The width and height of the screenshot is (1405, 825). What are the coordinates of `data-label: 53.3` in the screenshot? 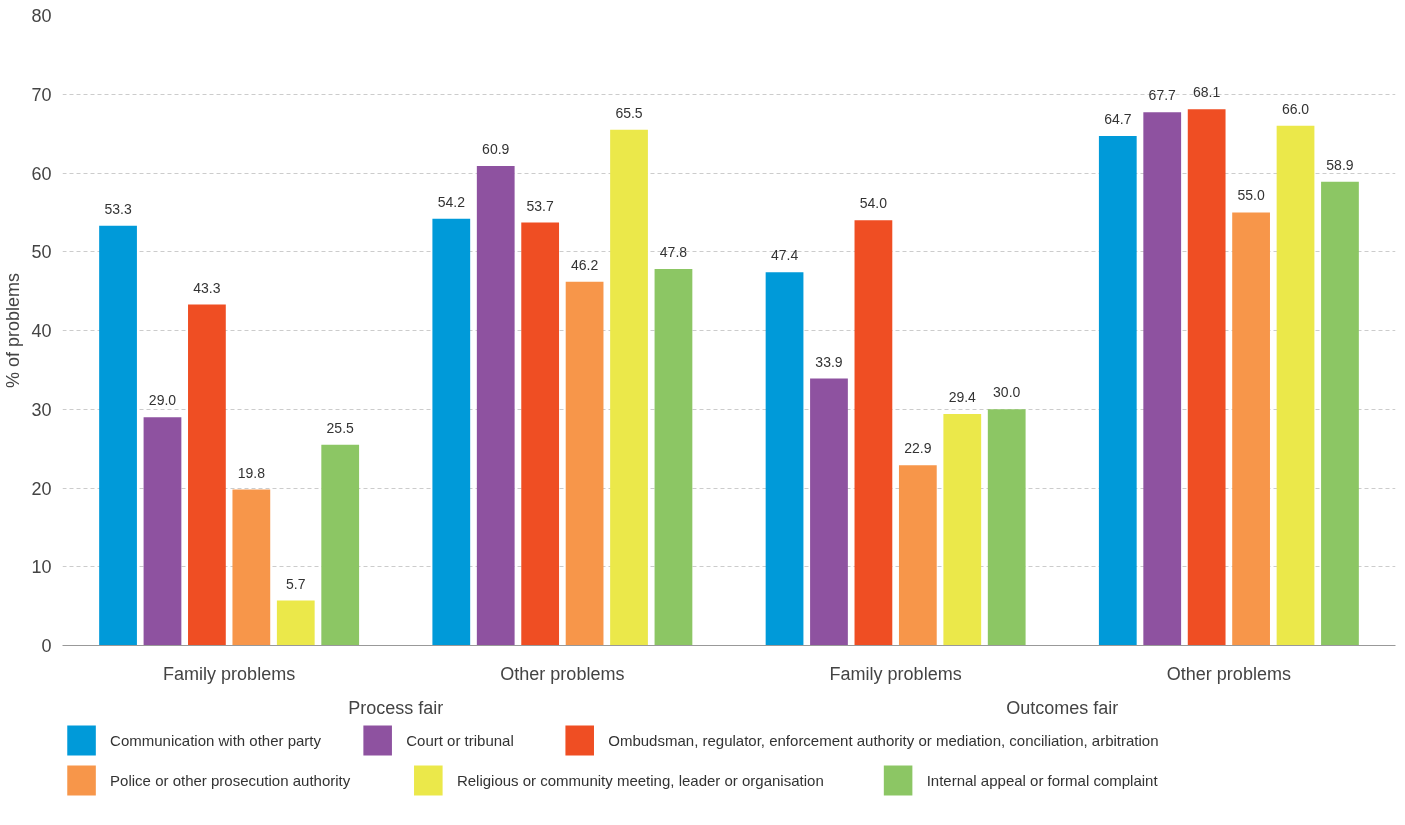 It's located at (118, 208).